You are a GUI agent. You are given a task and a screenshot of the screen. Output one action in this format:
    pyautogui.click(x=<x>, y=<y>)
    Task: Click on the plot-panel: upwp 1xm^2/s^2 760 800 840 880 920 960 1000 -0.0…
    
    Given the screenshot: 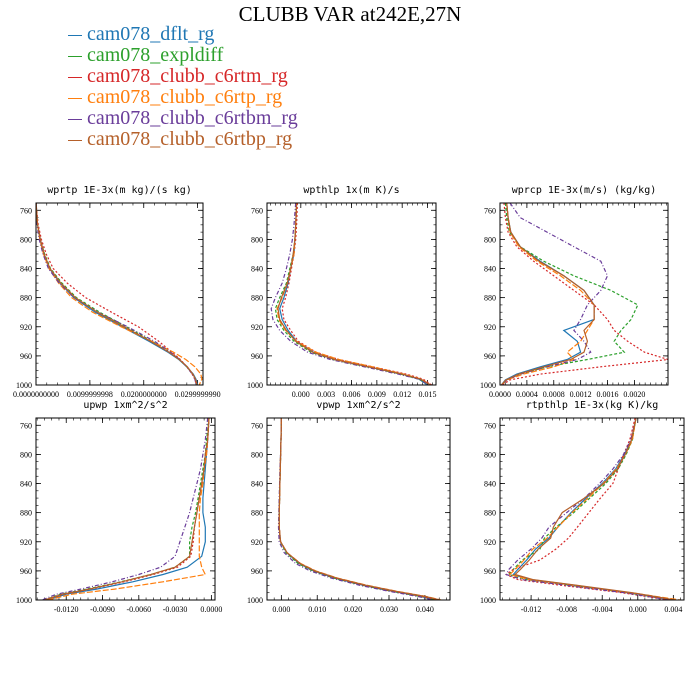 What is the action you would take?
    pyautogui.click(x=119, y=507)
    